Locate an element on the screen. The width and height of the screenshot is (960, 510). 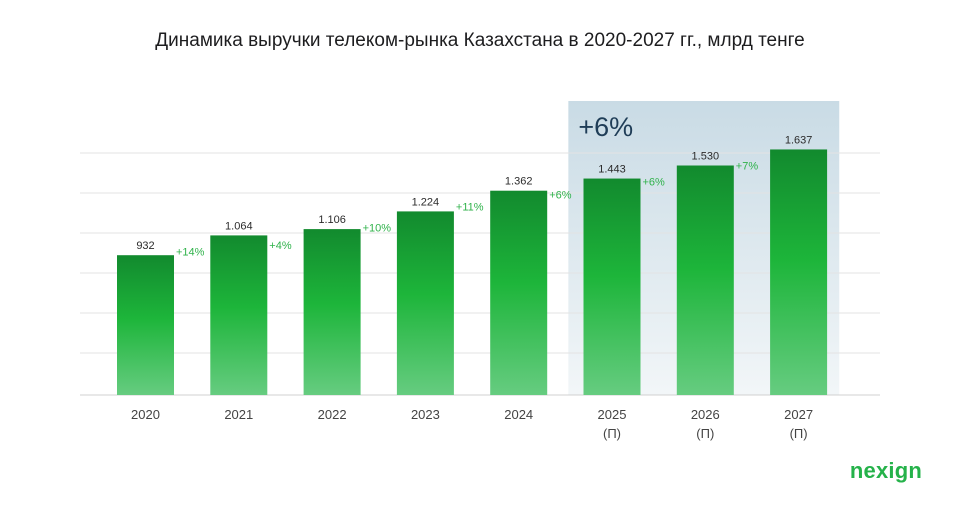
value-label-2027: 1.637 is located at coordinates (799, 140).